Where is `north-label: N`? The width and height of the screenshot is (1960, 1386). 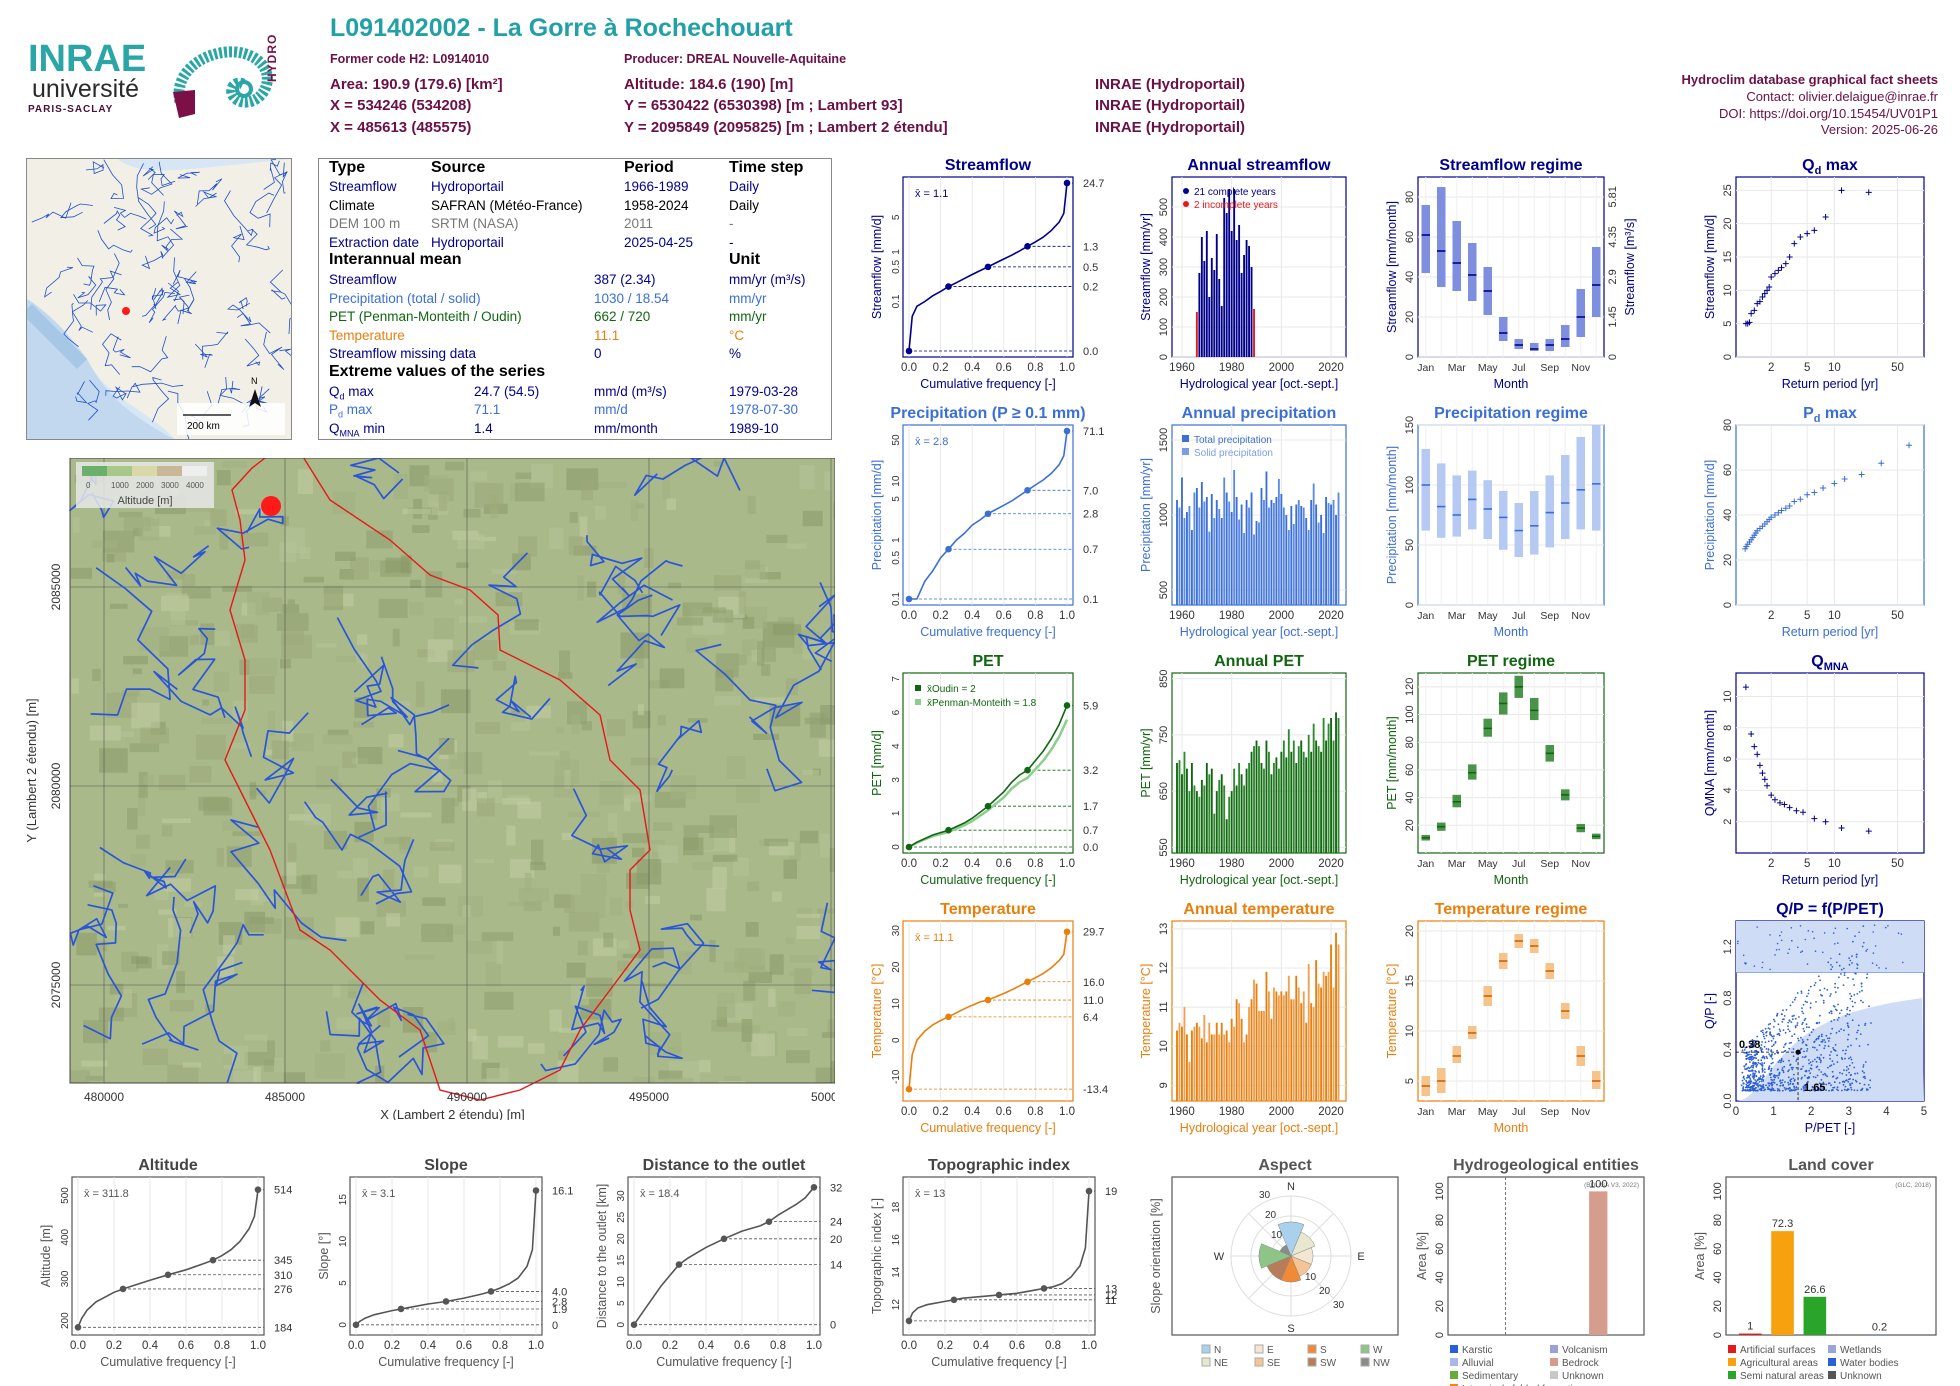 north-label: N is located at coordinates (254, 381).